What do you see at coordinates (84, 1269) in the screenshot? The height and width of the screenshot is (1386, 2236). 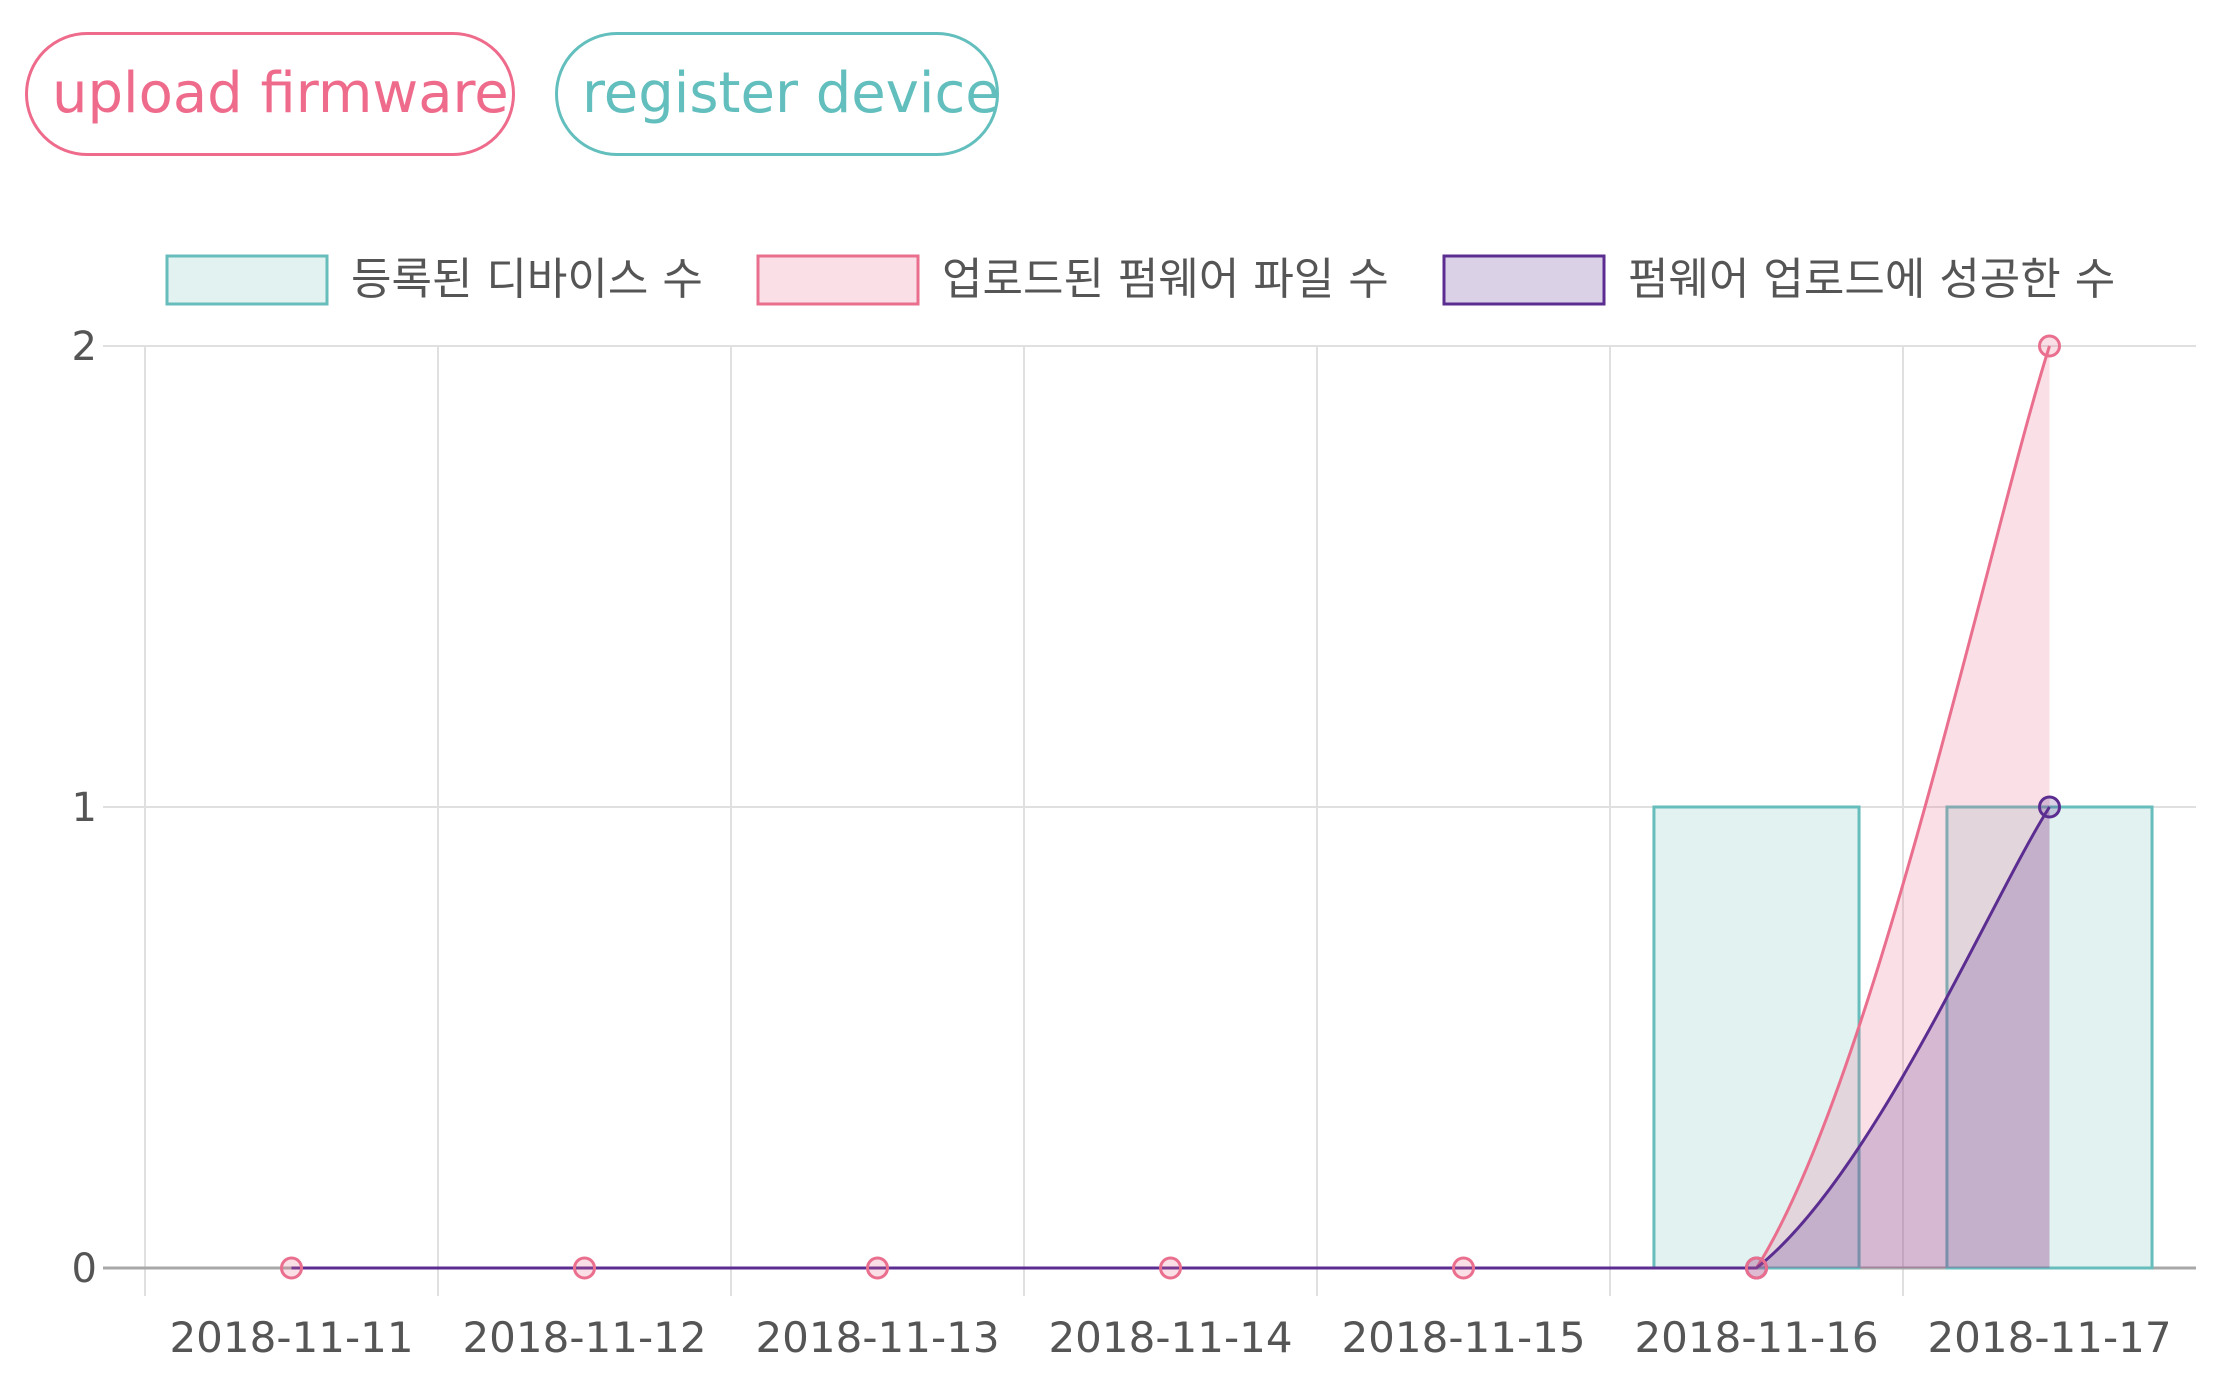 I see `y-tick-label: 0` at bounding box center [84, 1269].